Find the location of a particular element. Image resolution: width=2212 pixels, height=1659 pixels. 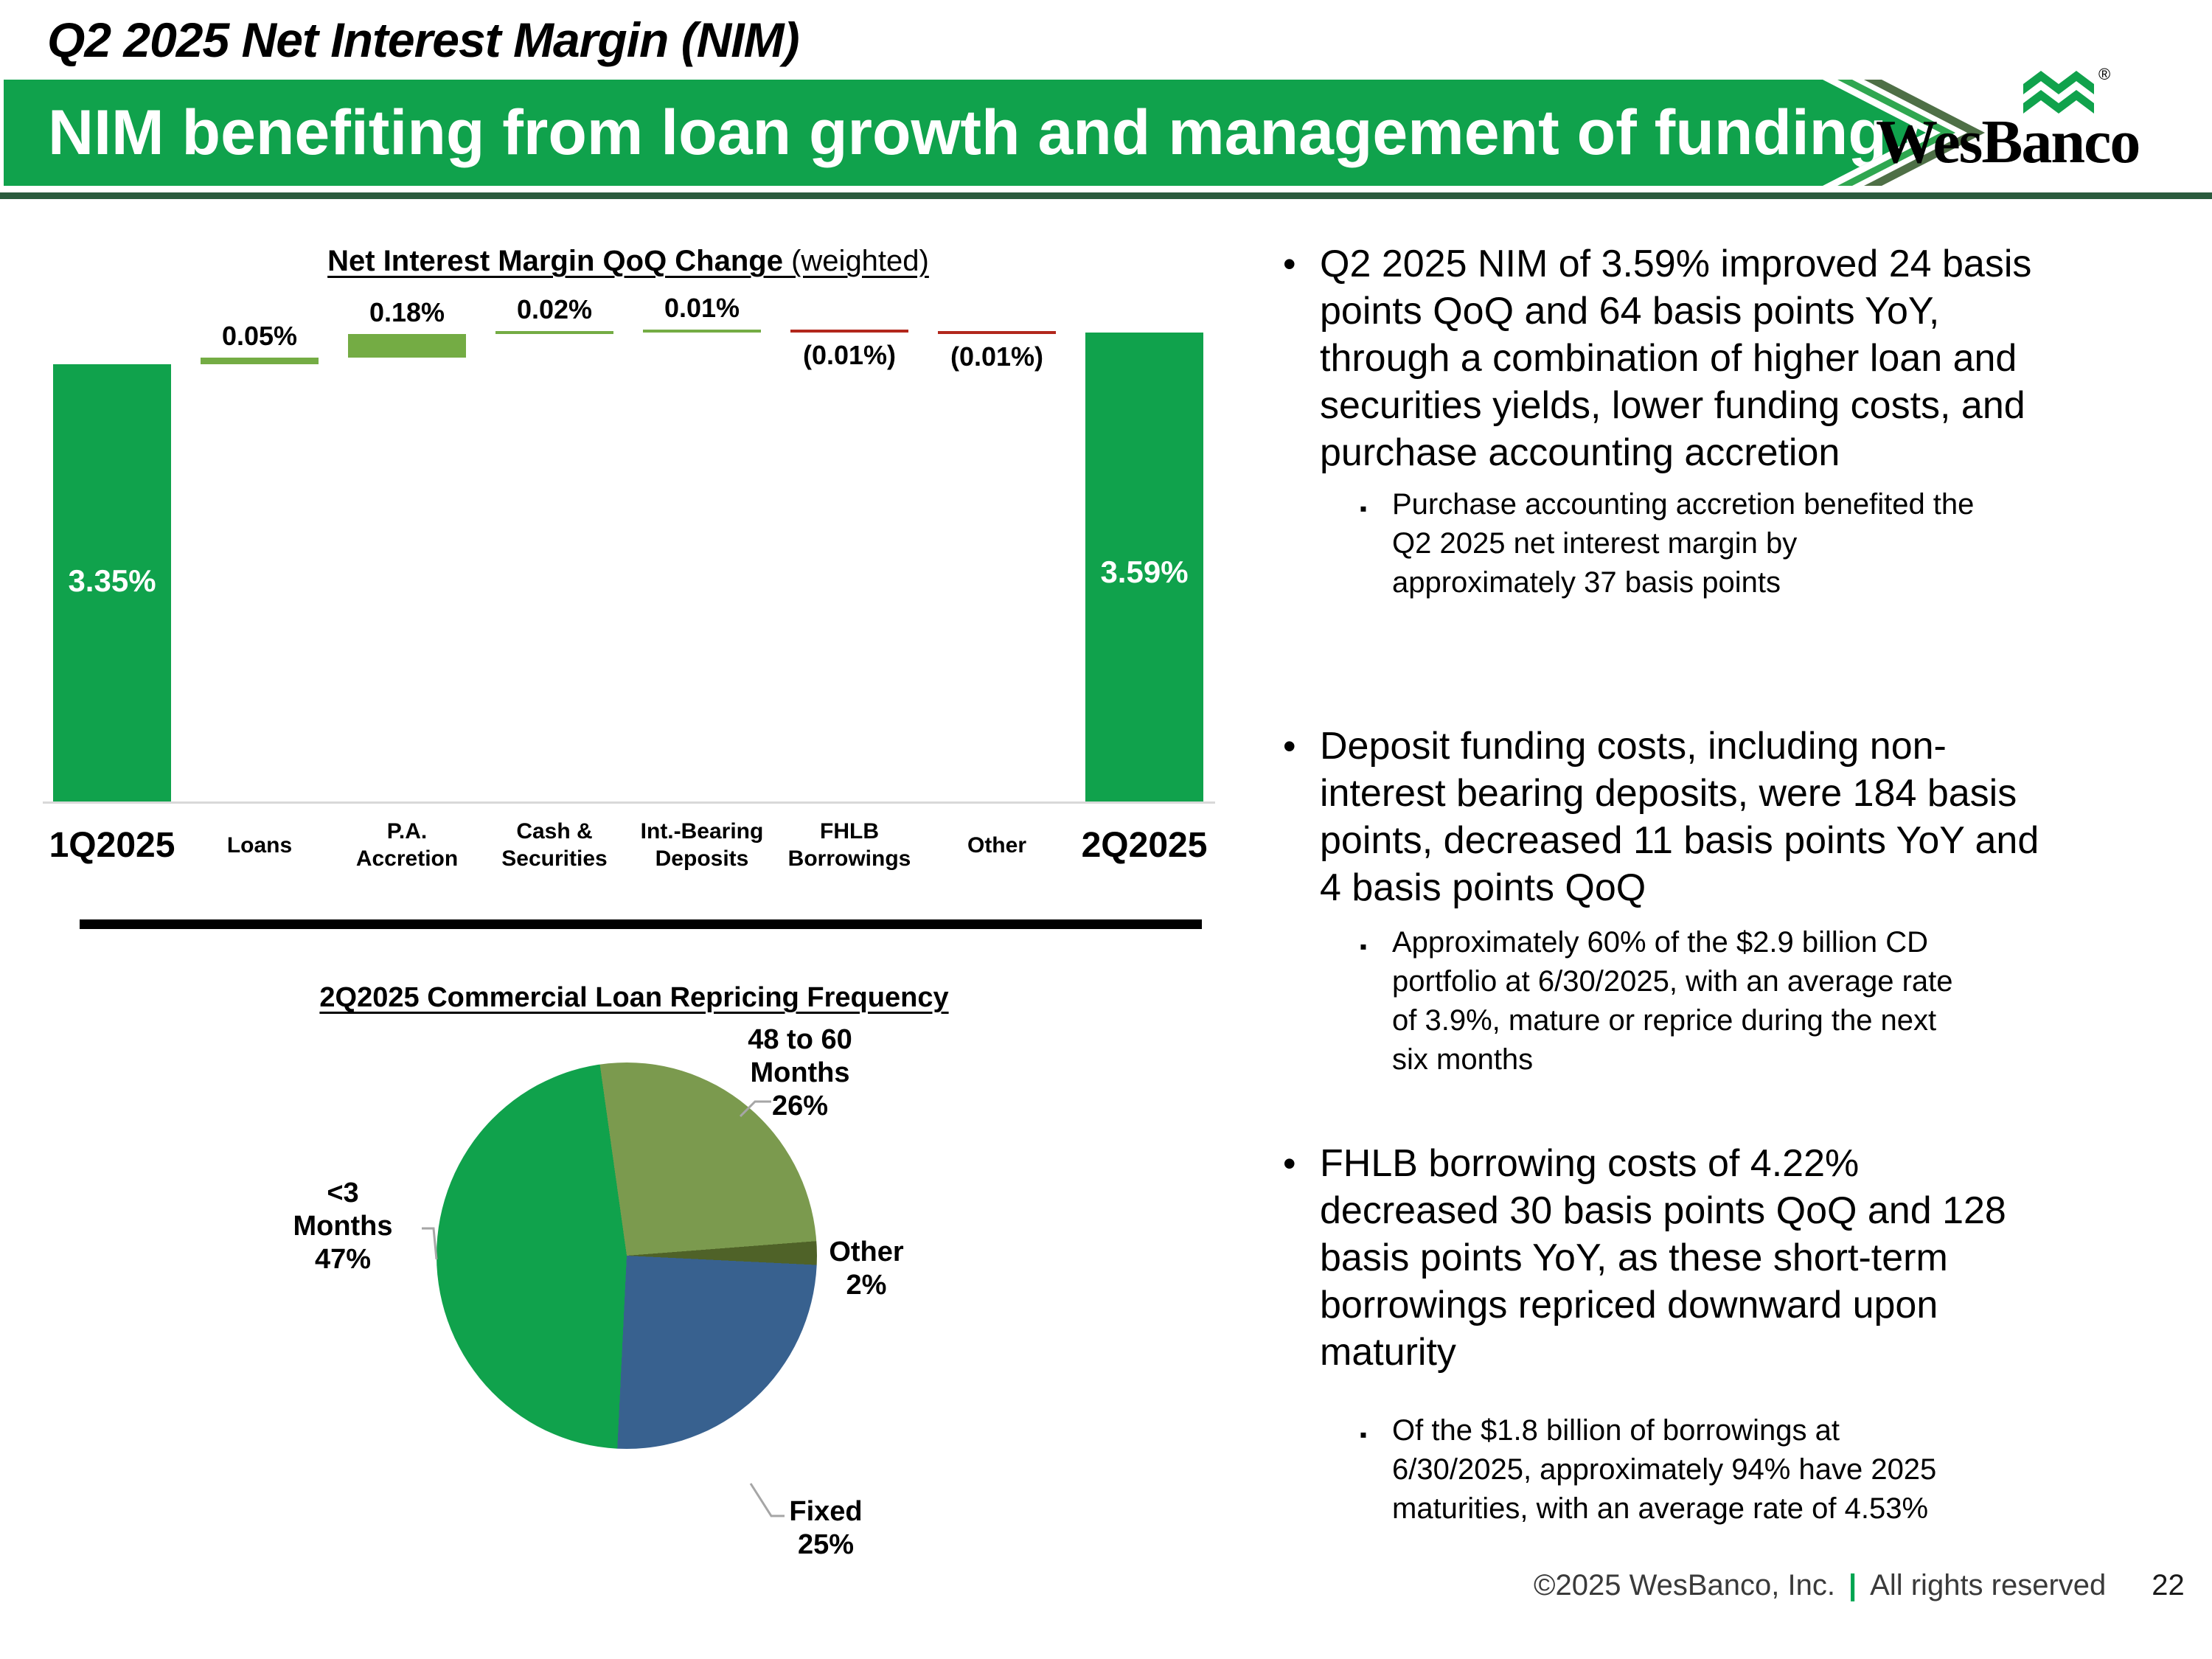

x-label-cash-securities: Cash & Securities is located at coordinates (554, 845).